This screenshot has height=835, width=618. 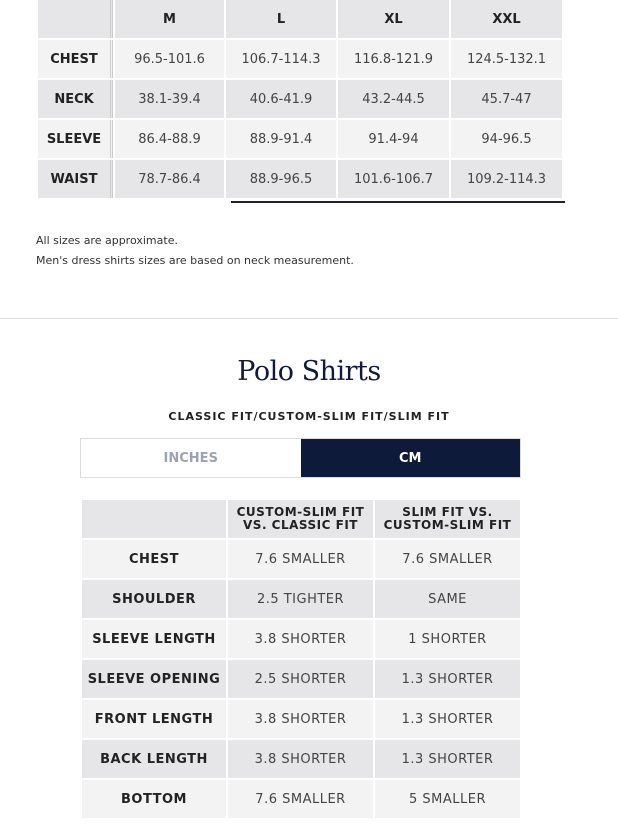 I want to click on header-cell: L, so click(x=281, y=19).